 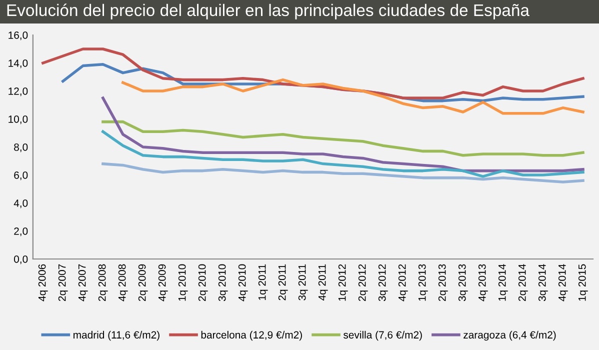 What do you see at coordinates (21, 148) in the screenshot?
I see `y-tick-label: 8,0` at bounding box center [21, 148].